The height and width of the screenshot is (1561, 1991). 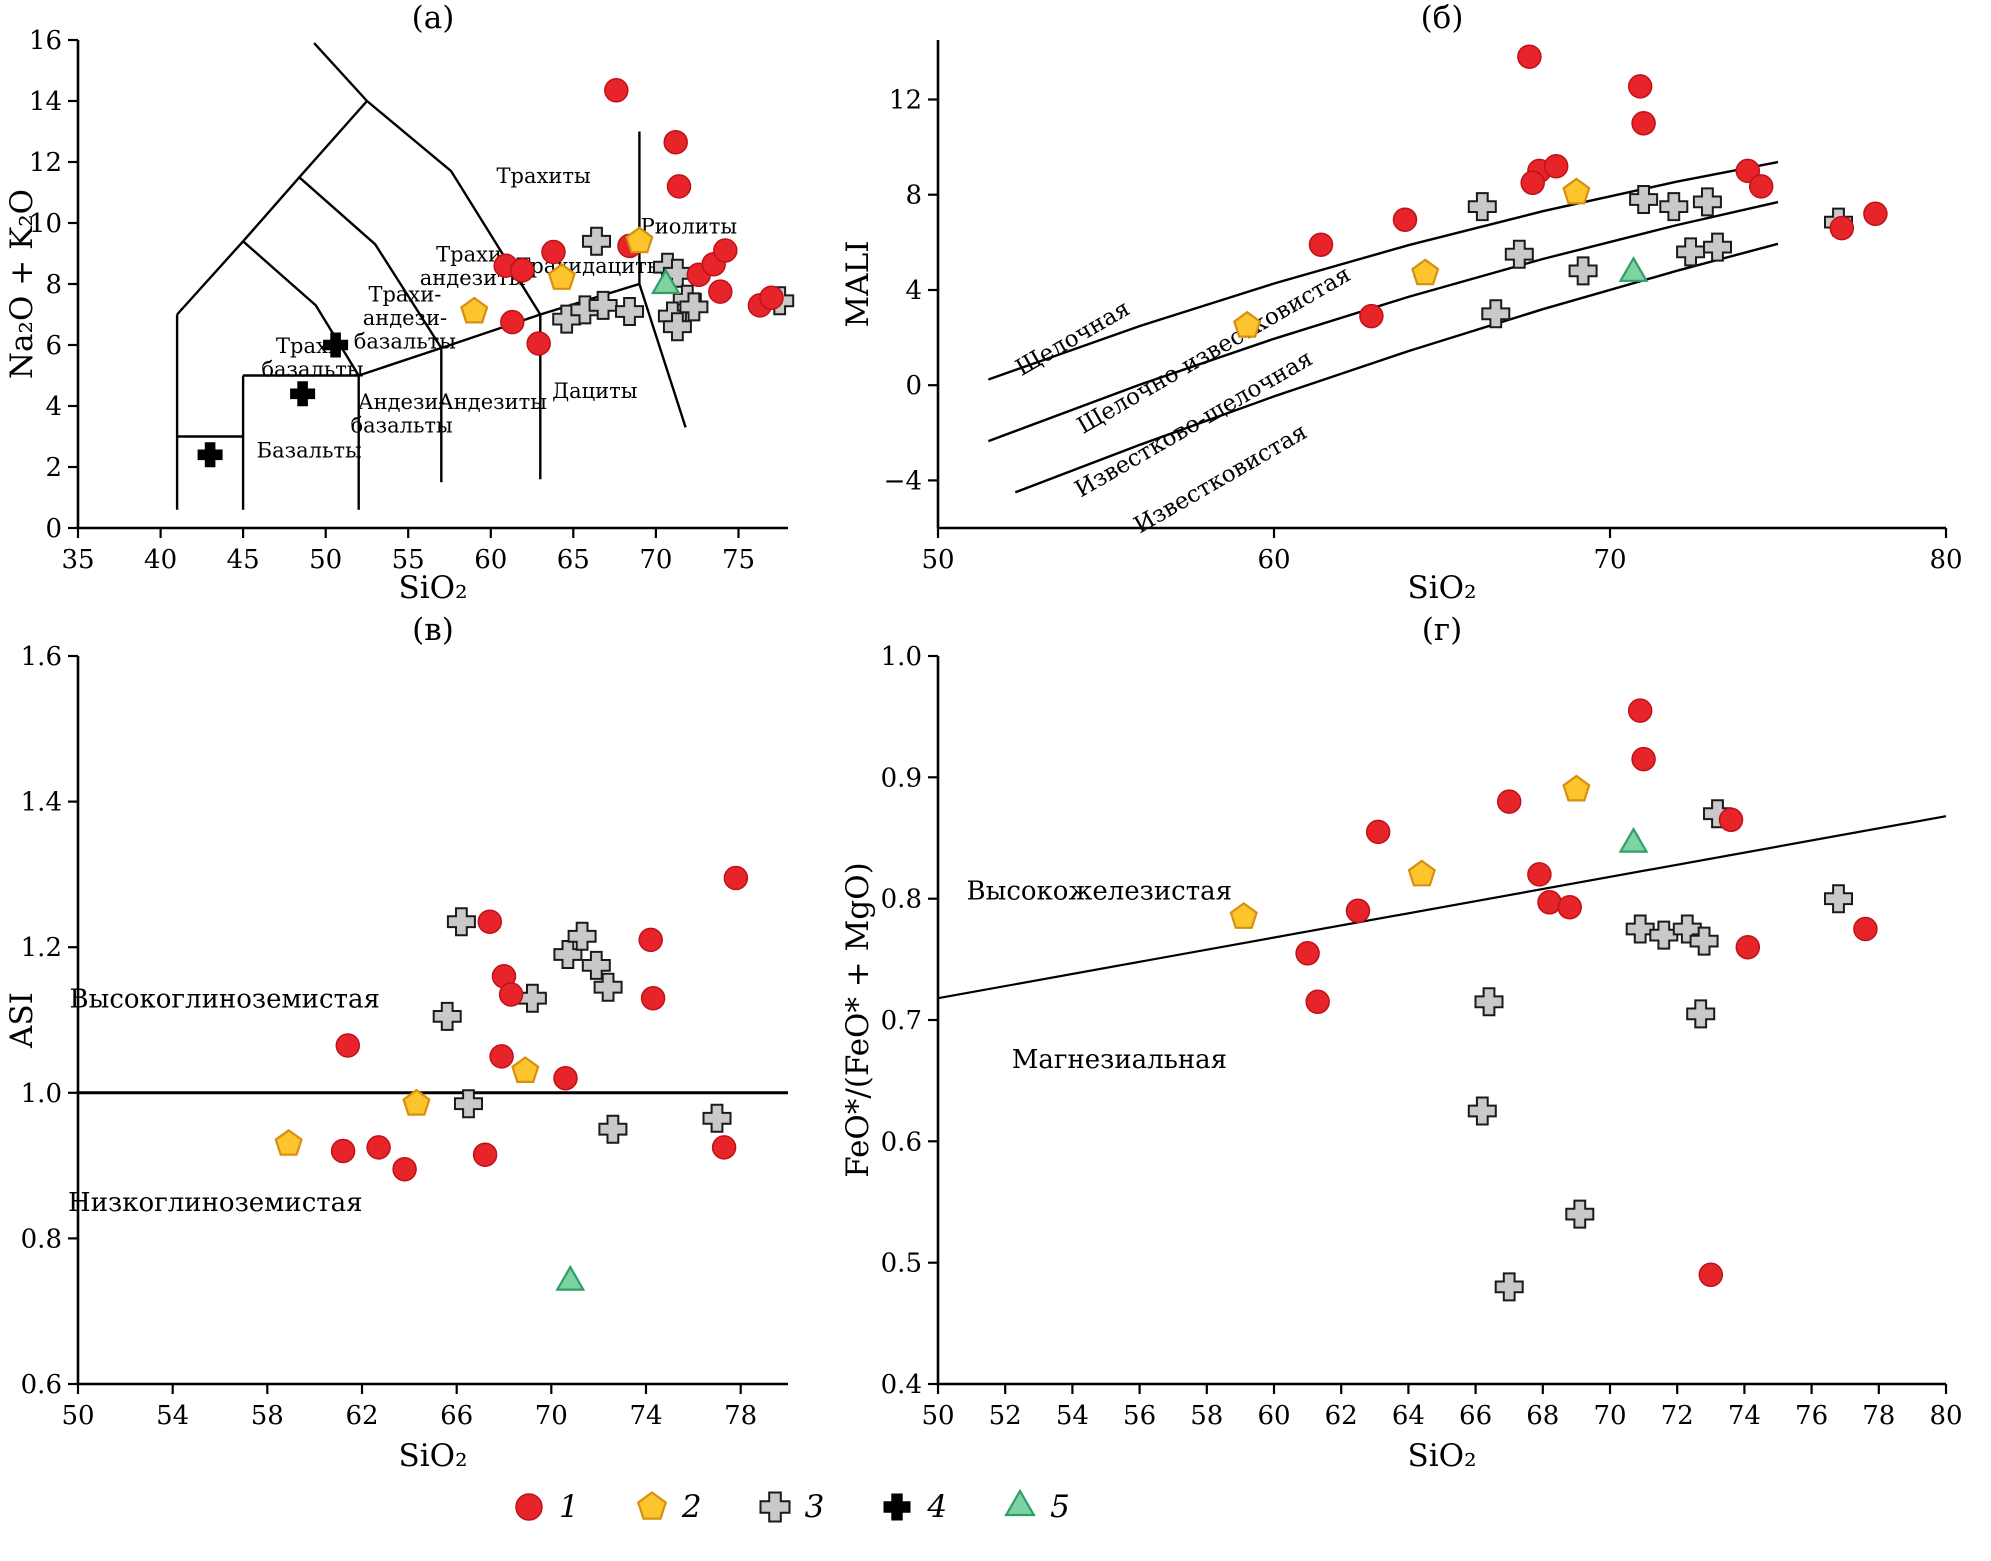 What do you see at coordinates (913, 196) in the screenshot?
I see `y-tick-label: 8` at bounding box center [913, 196].